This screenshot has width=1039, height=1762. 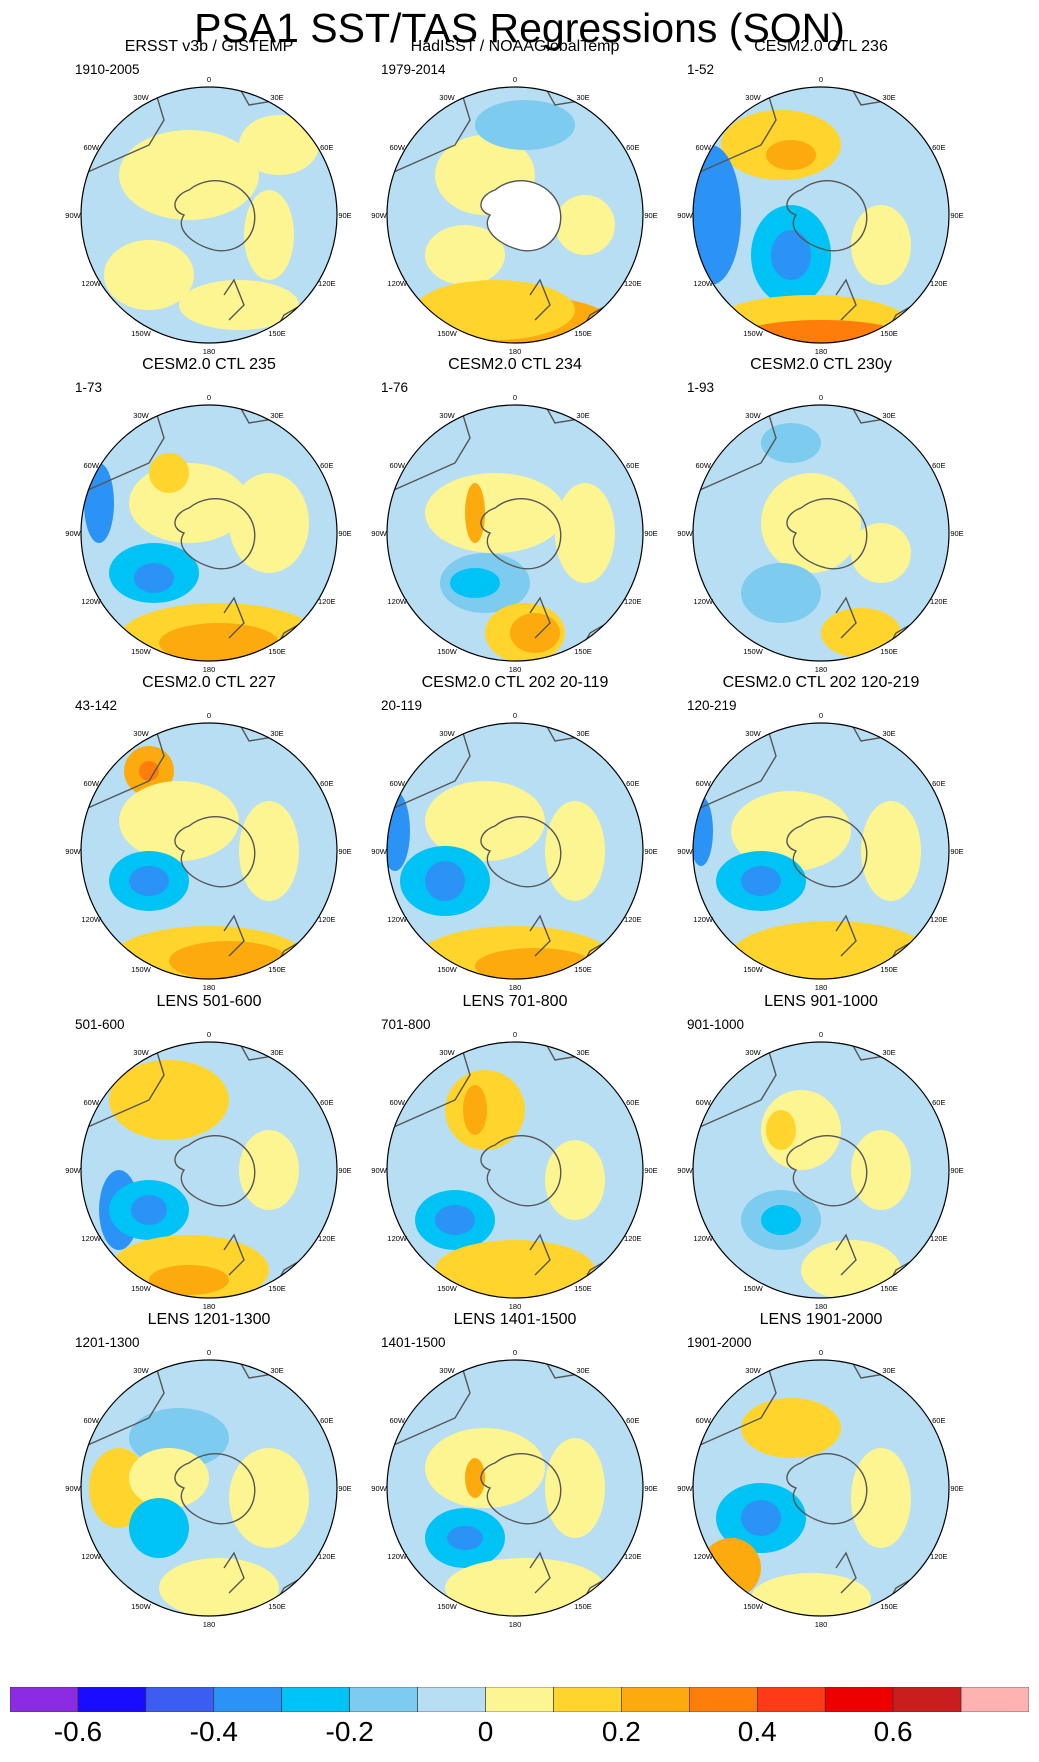 What do you see at coordinates (413, 1342) in the screenshot?
I see `panel-period: 1401-1500` at bounding box center [413, 1342].